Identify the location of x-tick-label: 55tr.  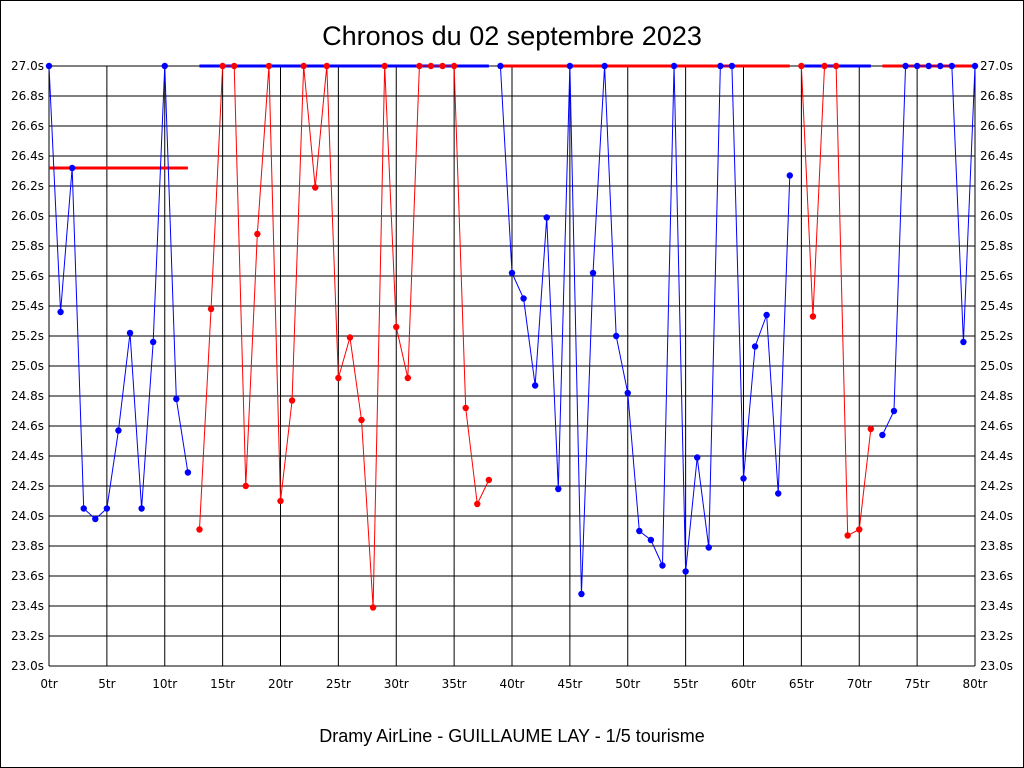
(685, 684).